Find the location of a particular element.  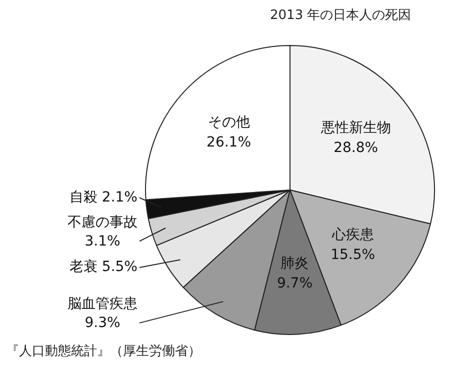

data-label: 26.1% is located at coordinates (229, 142).